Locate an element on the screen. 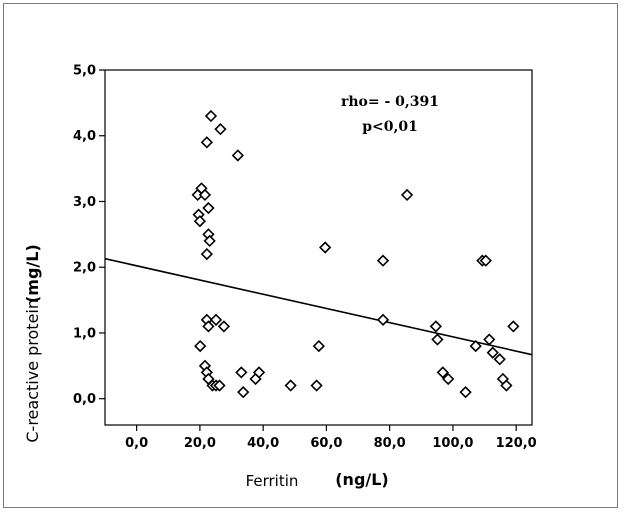 The width and height of the screenshot is (623, 512). x-tick-label: 60,0 is located at coordinates (326, 443).